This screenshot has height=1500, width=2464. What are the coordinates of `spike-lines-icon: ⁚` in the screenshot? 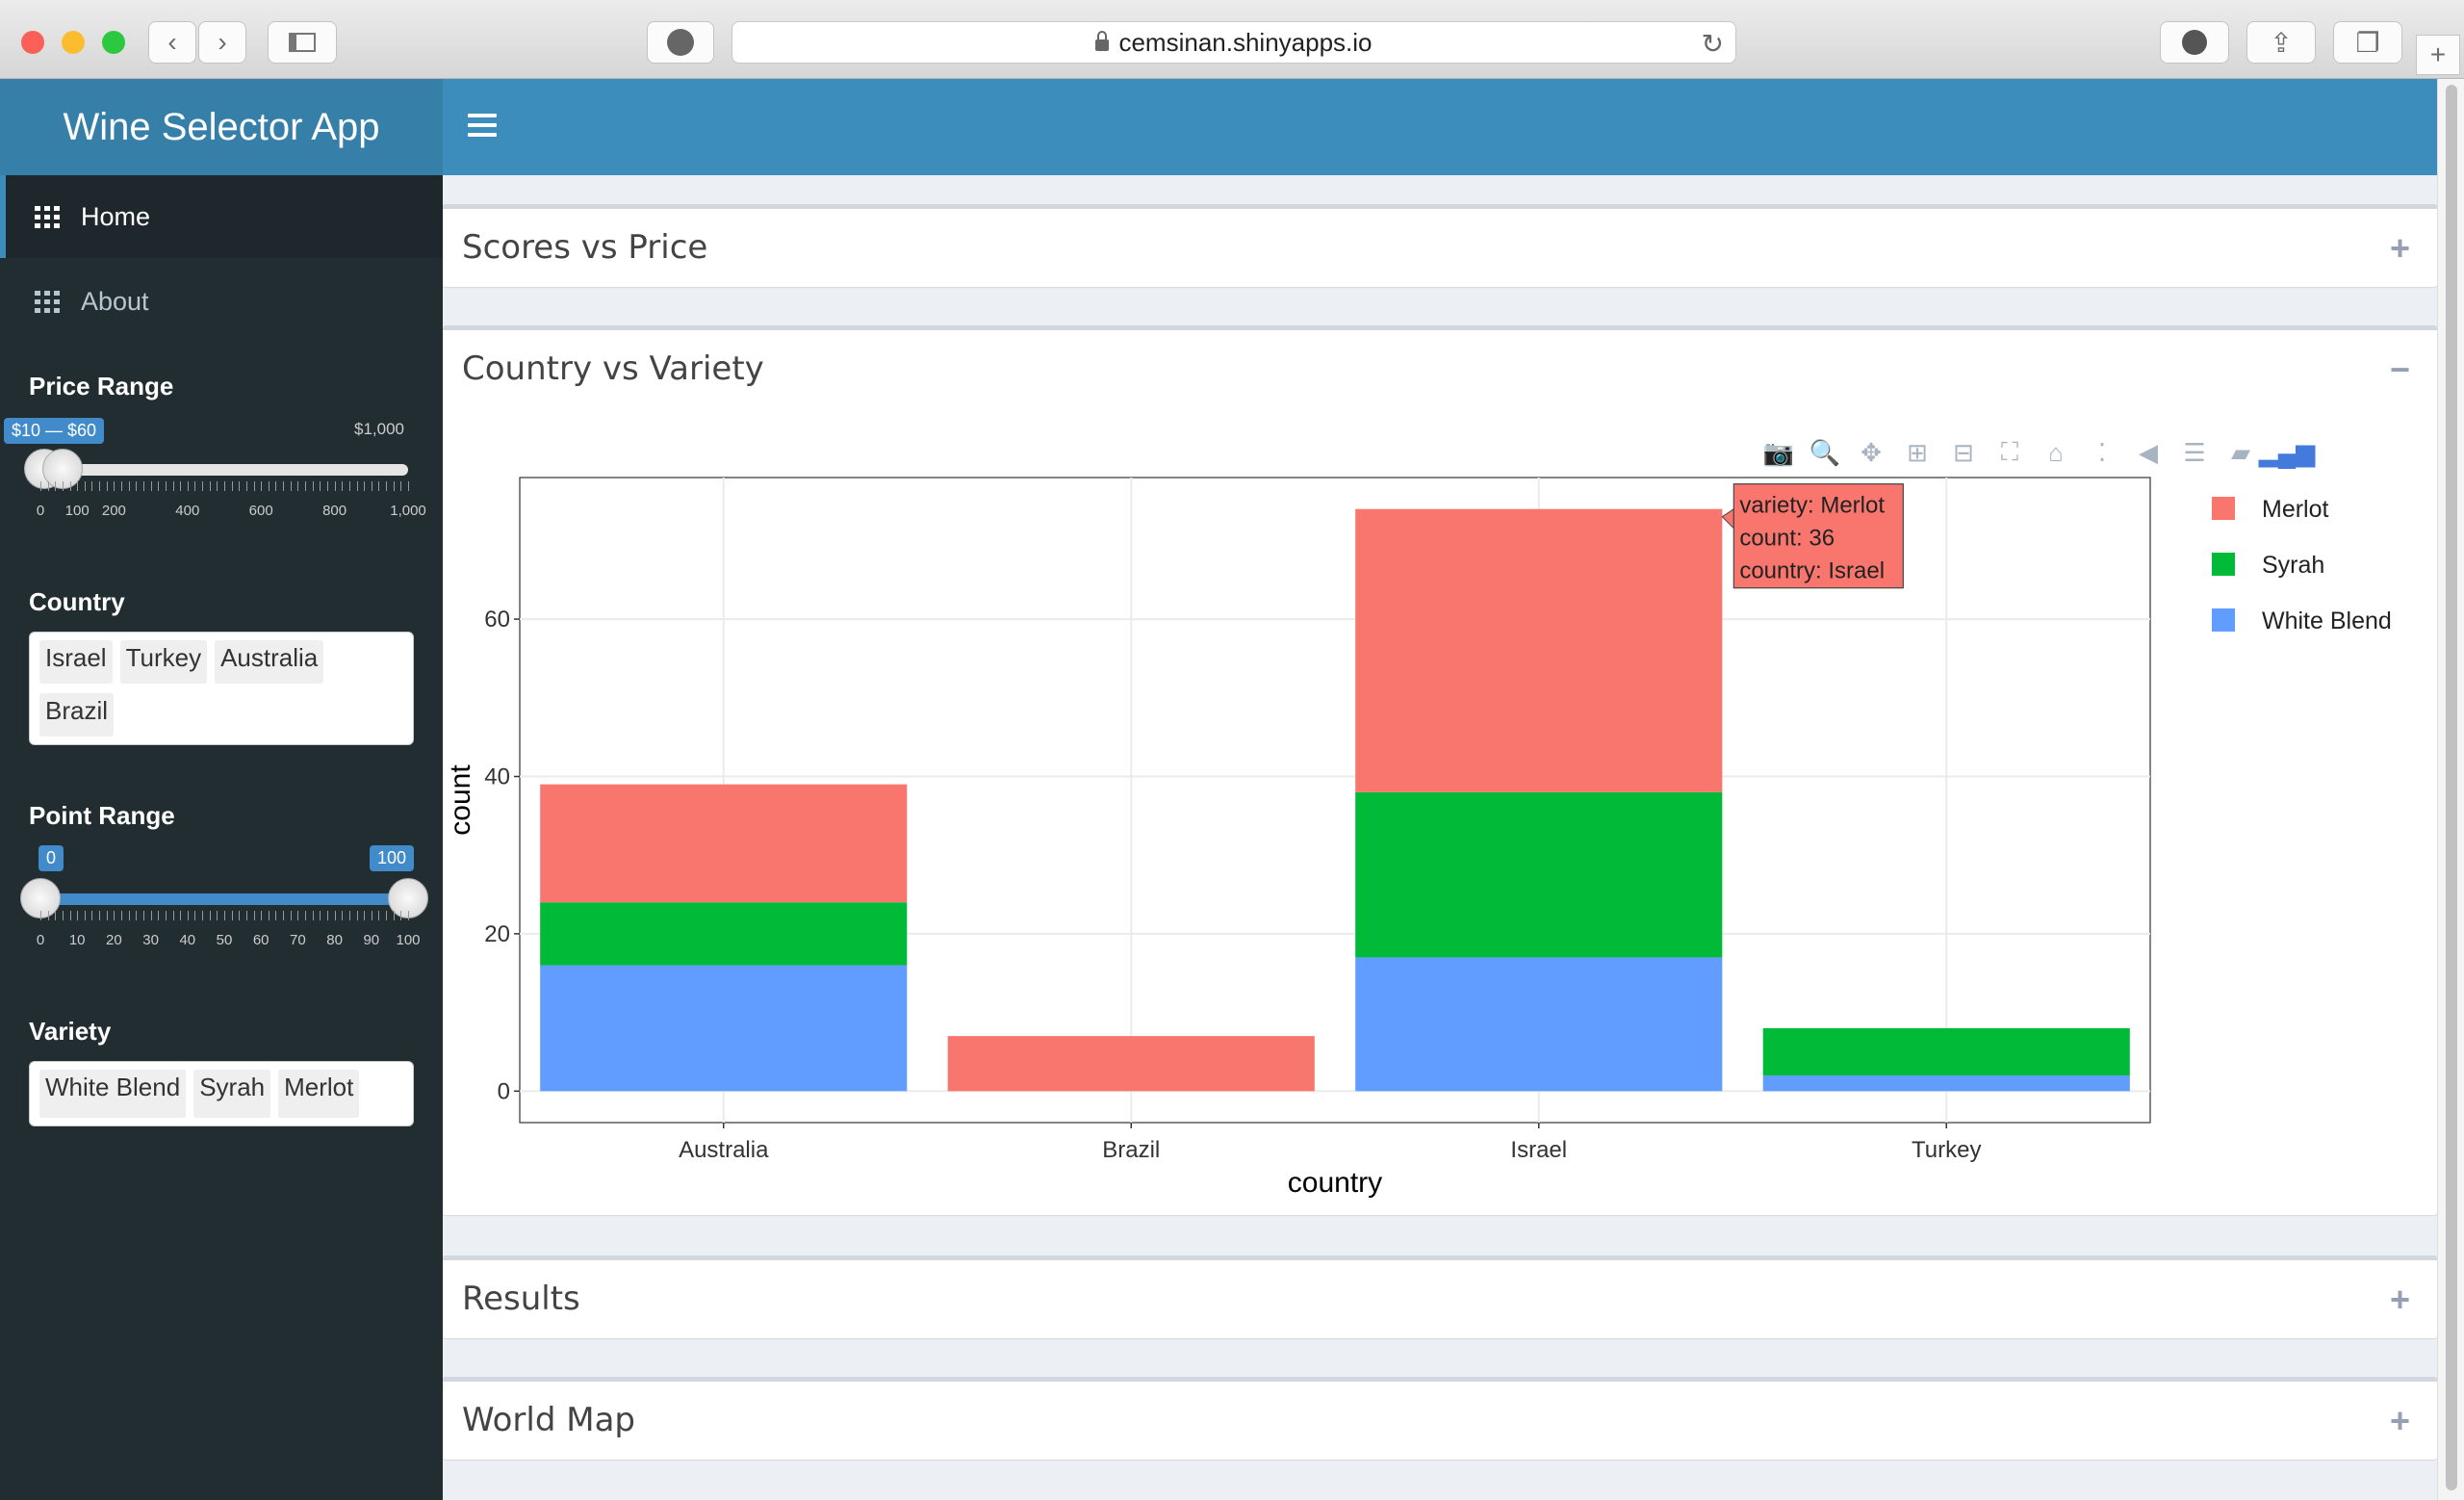 It's located at (2102, 452).